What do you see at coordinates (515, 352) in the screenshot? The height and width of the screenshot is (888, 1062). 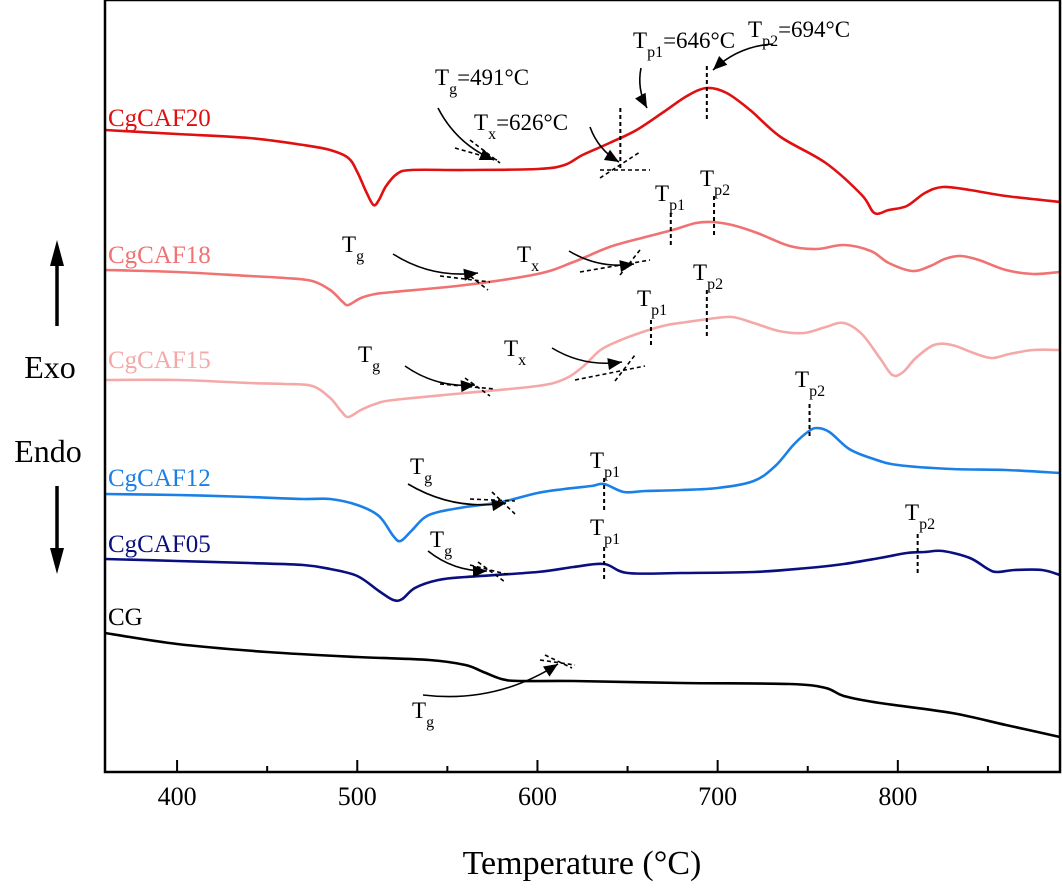 I see `annotation-cgcaf15-tx: Tx` at bounding box center [515, 352].